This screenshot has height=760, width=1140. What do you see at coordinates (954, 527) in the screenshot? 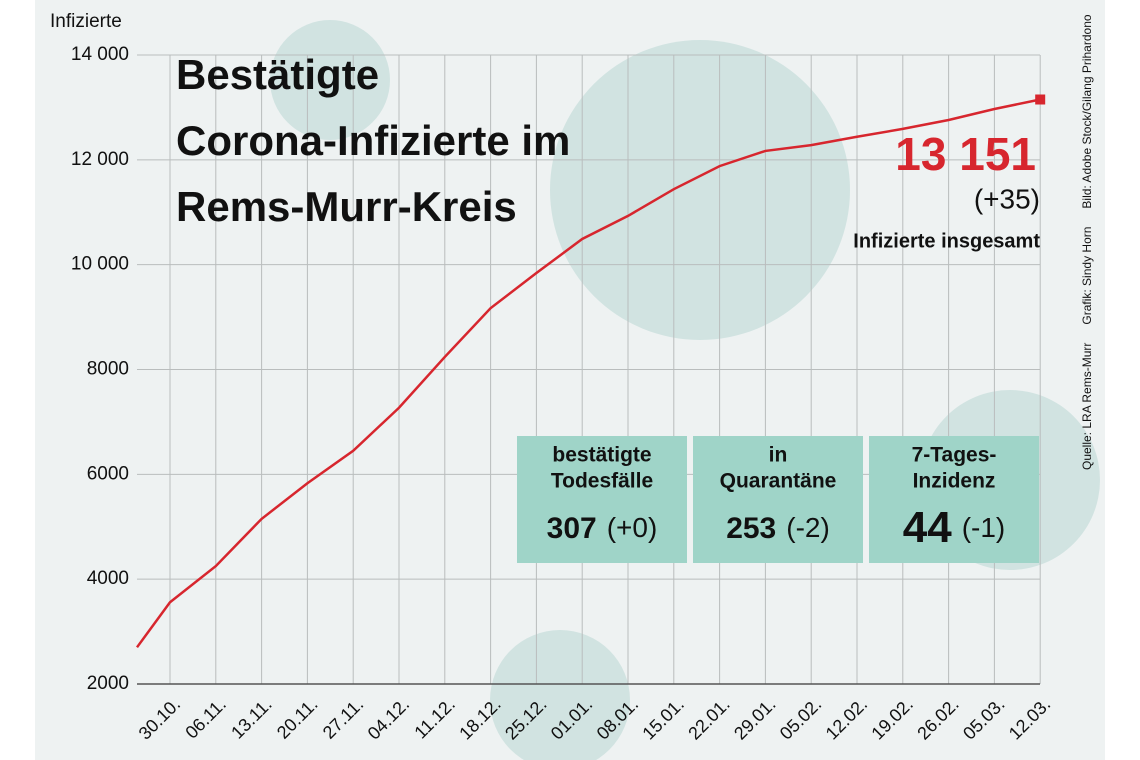
I see `box-value: 44 (-1)` at bounding box center [954, 527].